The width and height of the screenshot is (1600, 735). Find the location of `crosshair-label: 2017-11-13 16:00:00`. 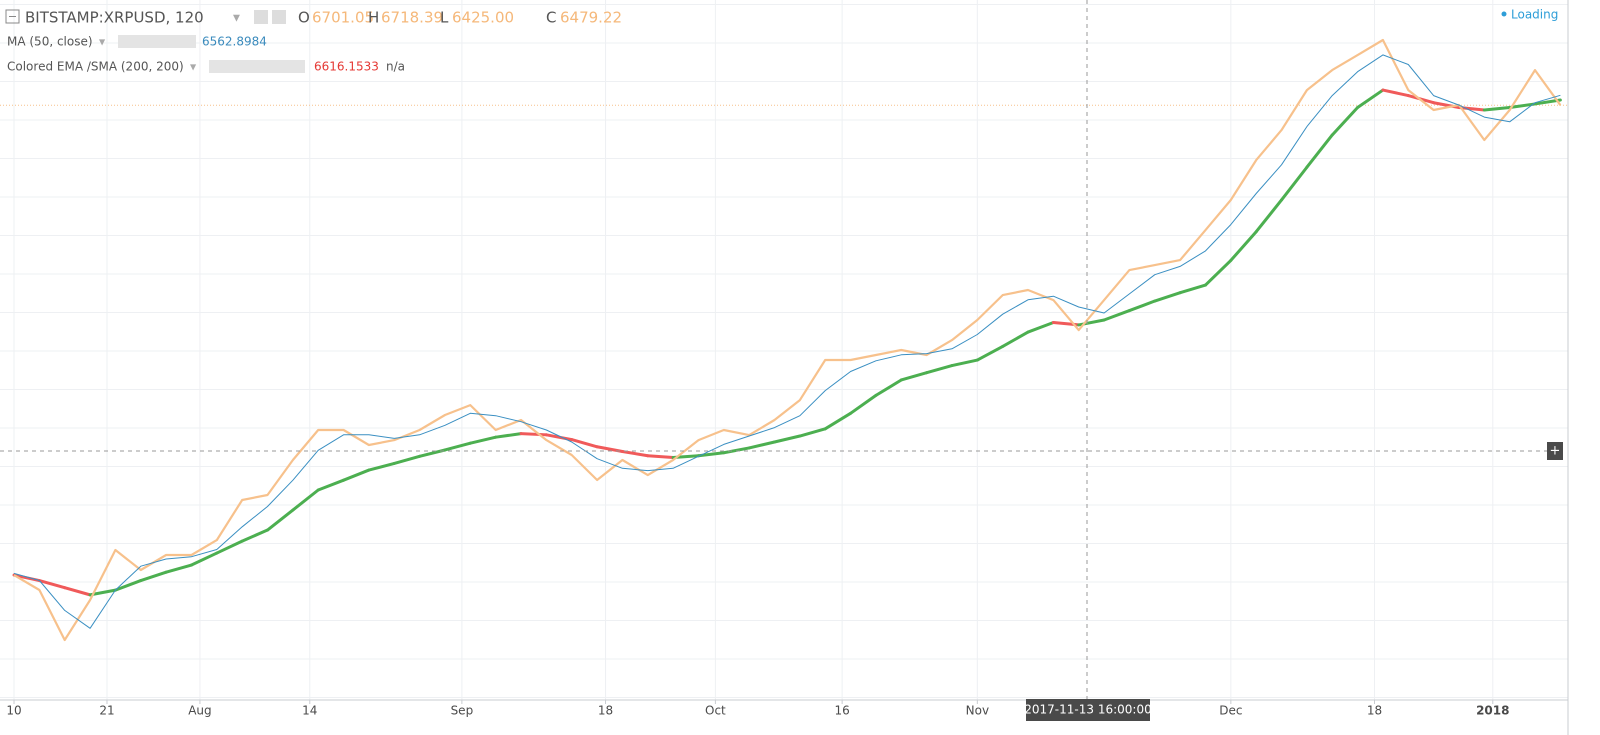

crosshair-label: 2017-11-13 16:00:00 is located at coordinates (1087, 710).